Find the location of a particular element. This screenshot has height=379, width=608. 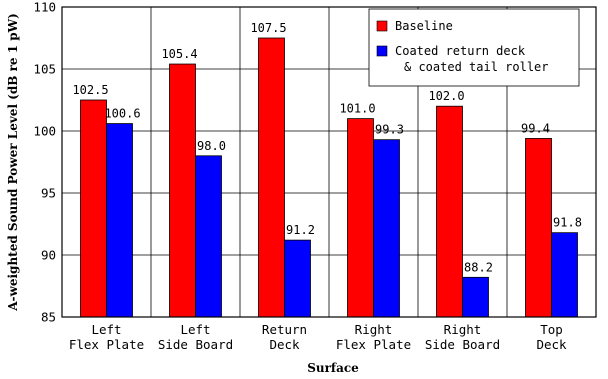

y-axis-ticks: 85 90 95 100 105 110 is located at coordinates (44, 162).